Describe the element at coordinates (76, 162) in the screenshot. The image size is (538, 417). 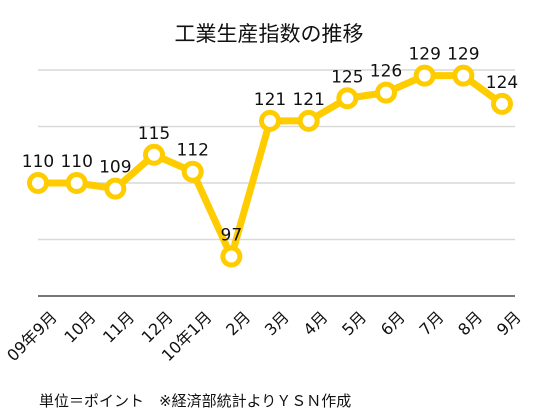
I see `data-label-1: 110` at that location.